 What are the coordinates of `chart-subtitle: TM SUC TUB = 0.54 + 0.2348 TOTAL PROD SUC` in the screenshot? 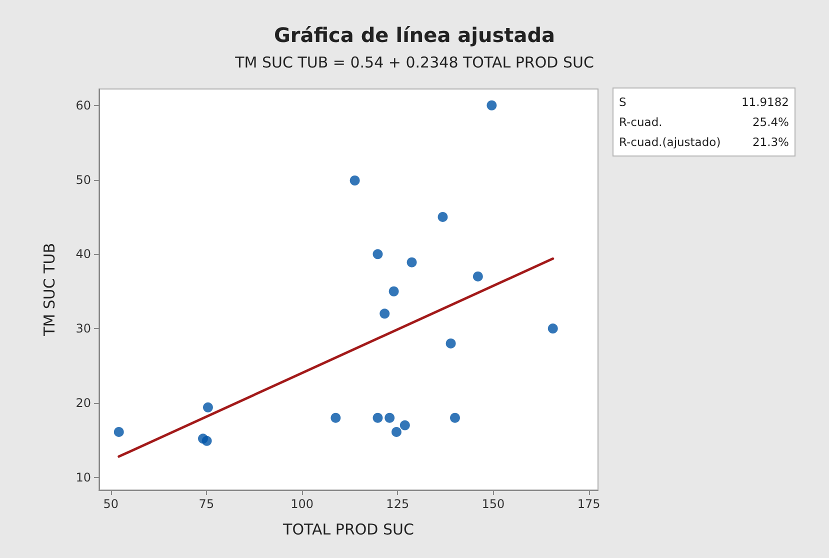 It's located at (414, 63).